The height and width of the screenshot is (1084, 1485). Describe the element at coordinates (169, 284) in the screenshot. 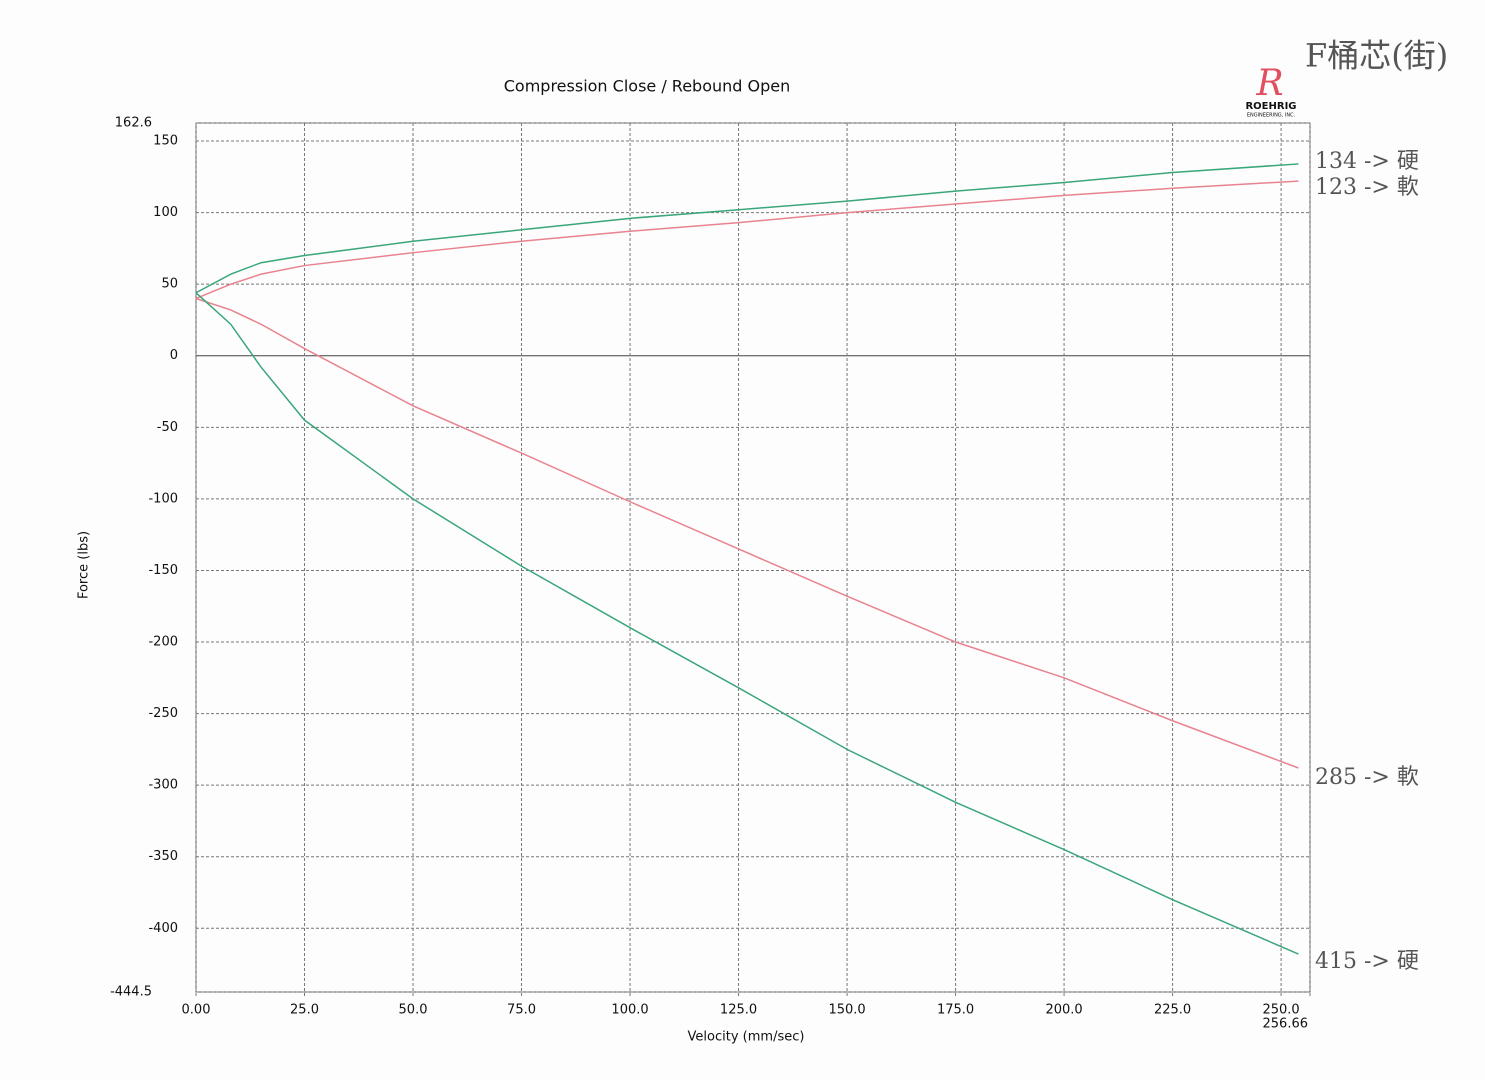

I see `y-tick-label: 50` at that location.